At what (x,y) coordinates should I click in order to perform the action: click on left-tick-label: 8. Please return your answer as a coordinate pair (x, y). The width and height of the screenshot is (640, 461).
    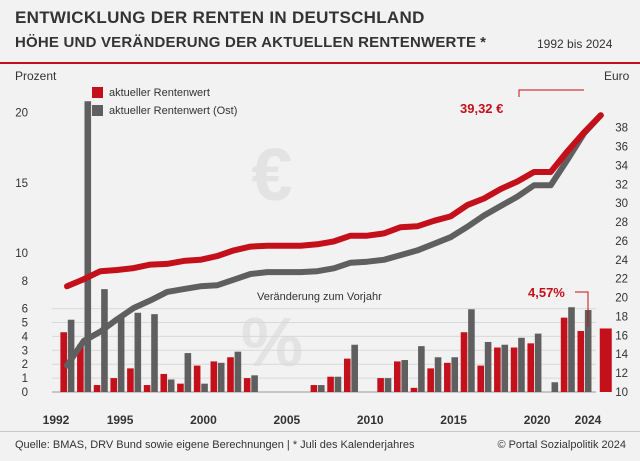
    Looking at the image, I should click on (25, 282).